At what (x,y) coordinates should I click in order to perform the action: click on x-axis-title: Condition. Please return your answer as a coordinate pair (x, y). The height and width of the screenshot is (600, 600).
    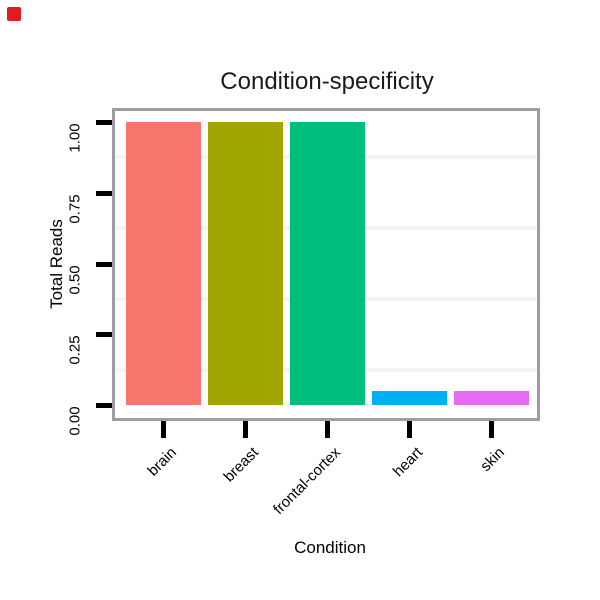
    Looking at the image, I should click on (330, 547).